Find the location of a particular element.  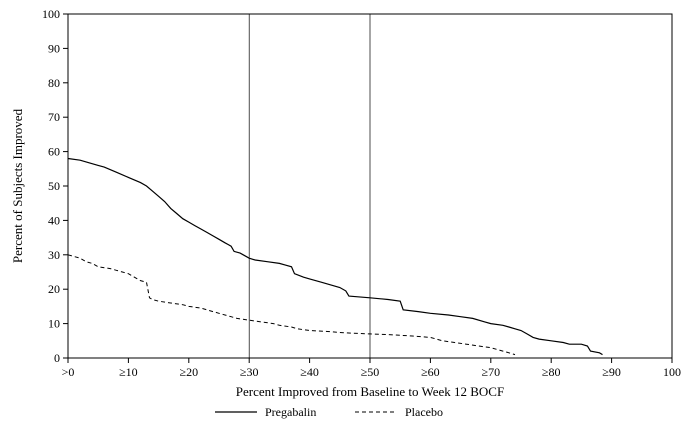

y-axis-label: Percent of Subjects Improved is located at coordinates (17, 185).